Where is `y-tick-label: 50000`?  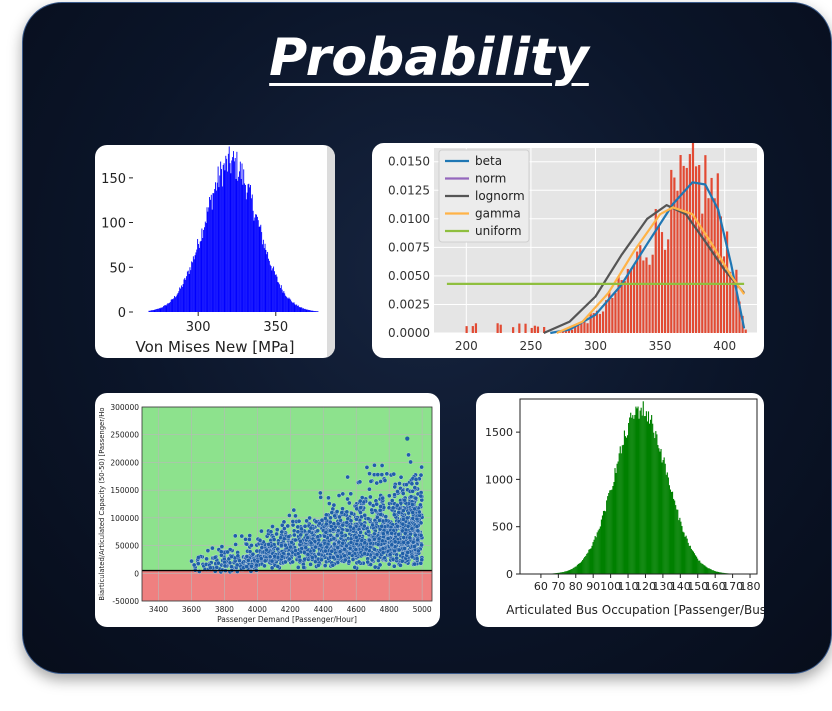
y-tick-label: 50000 is located at coordinates (127, 546).